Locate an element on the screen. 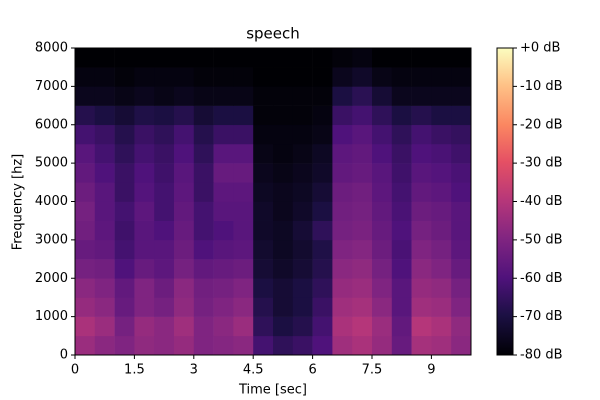  x-tick-label: 1.5 is located at coordinates (134, 370).